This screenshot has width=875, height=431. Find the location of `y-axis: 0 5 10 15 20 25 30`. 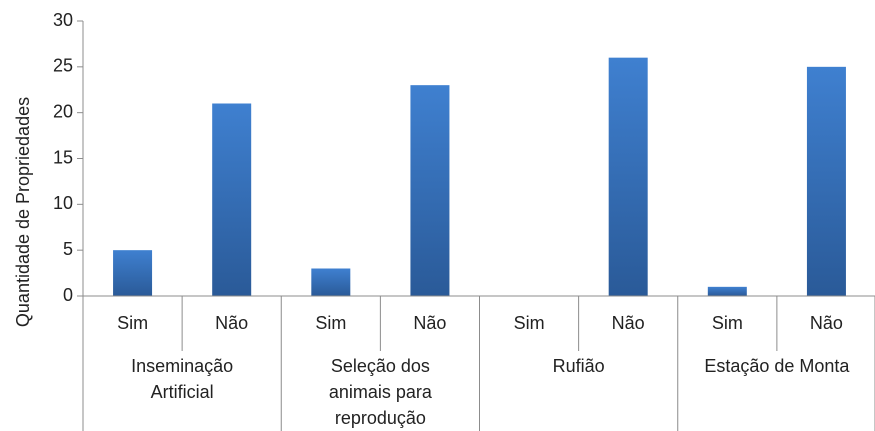

y-axis: 0 5 10 15 20 25 30 is located at coordinates (68, 157).